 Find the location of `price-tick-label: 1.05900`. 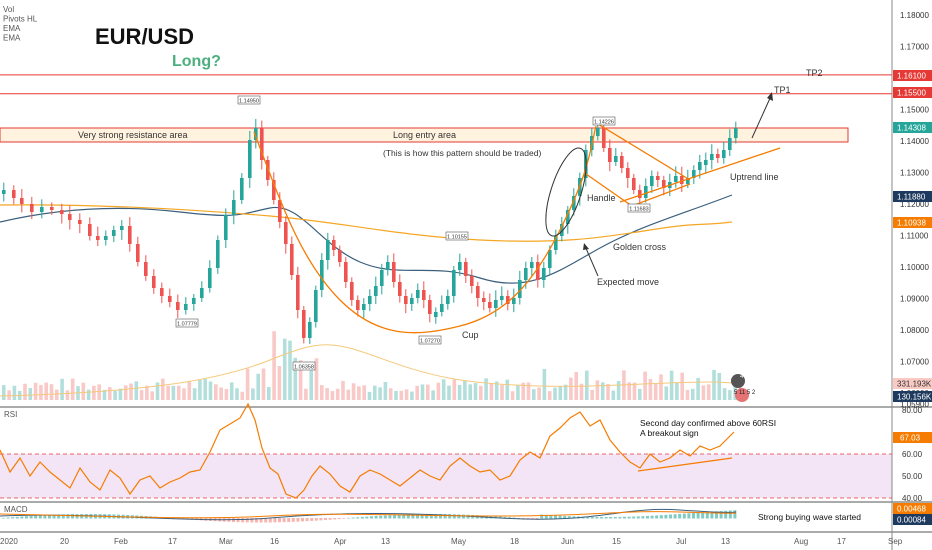

price-tick-label: 1.05900 is located at coordinates (914, 404).